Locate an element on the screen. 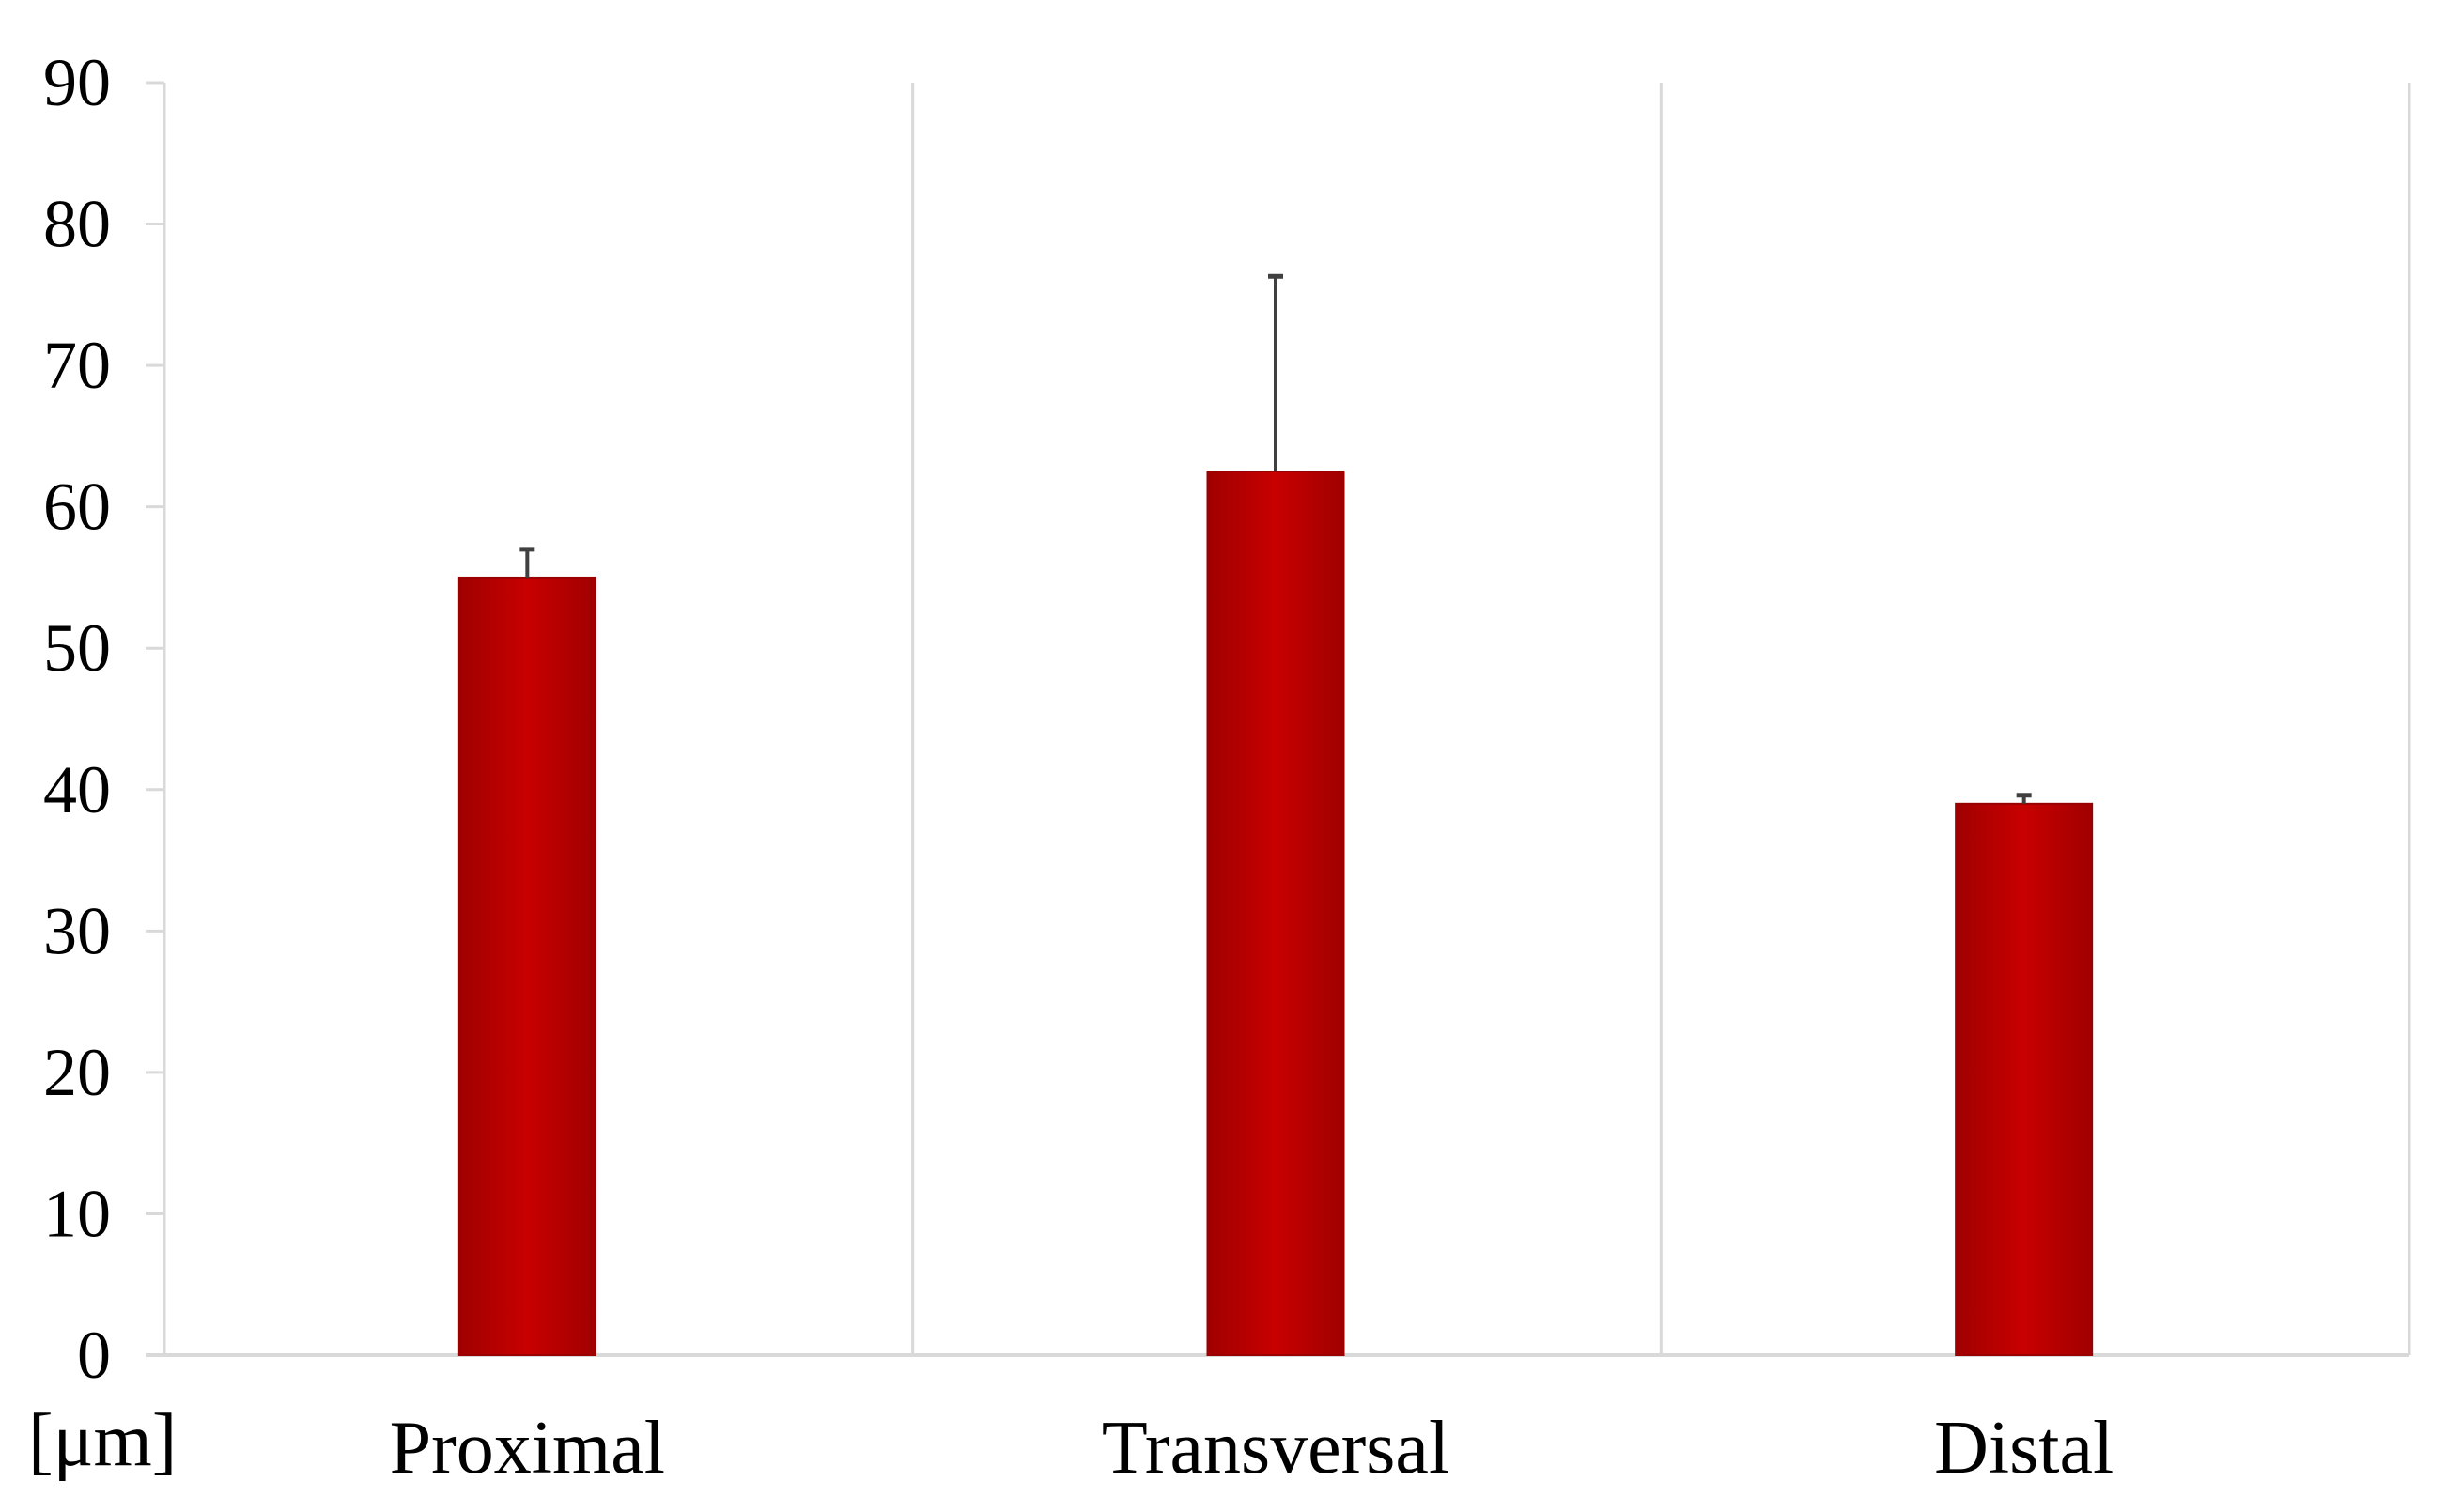 The height and width of the screenshot is (1512, 2462). y-tick-label: 40 is located at coordinates (77, 789).